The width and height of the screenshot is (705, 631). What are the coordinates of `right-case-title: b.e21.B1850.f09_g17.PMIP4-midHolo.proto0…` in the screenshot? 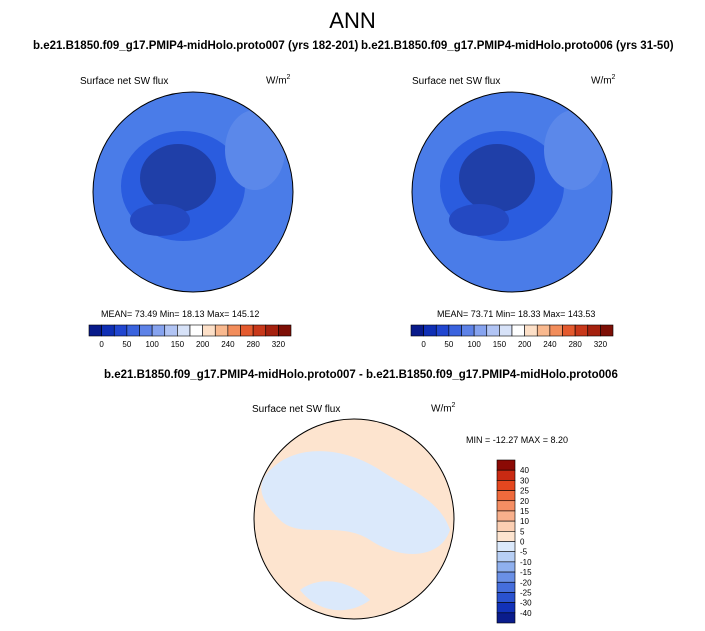 It's located at (517, 46).